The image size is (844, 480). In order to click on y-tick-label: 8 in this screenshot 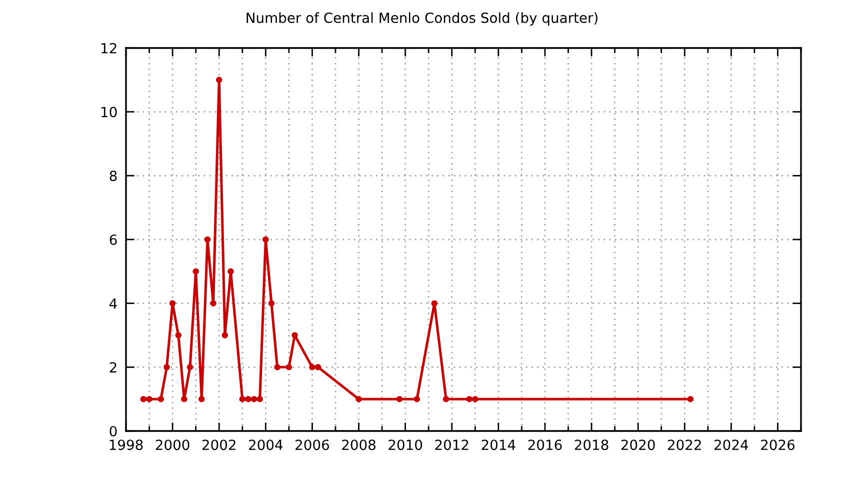, I will do `click(113, 176)`.